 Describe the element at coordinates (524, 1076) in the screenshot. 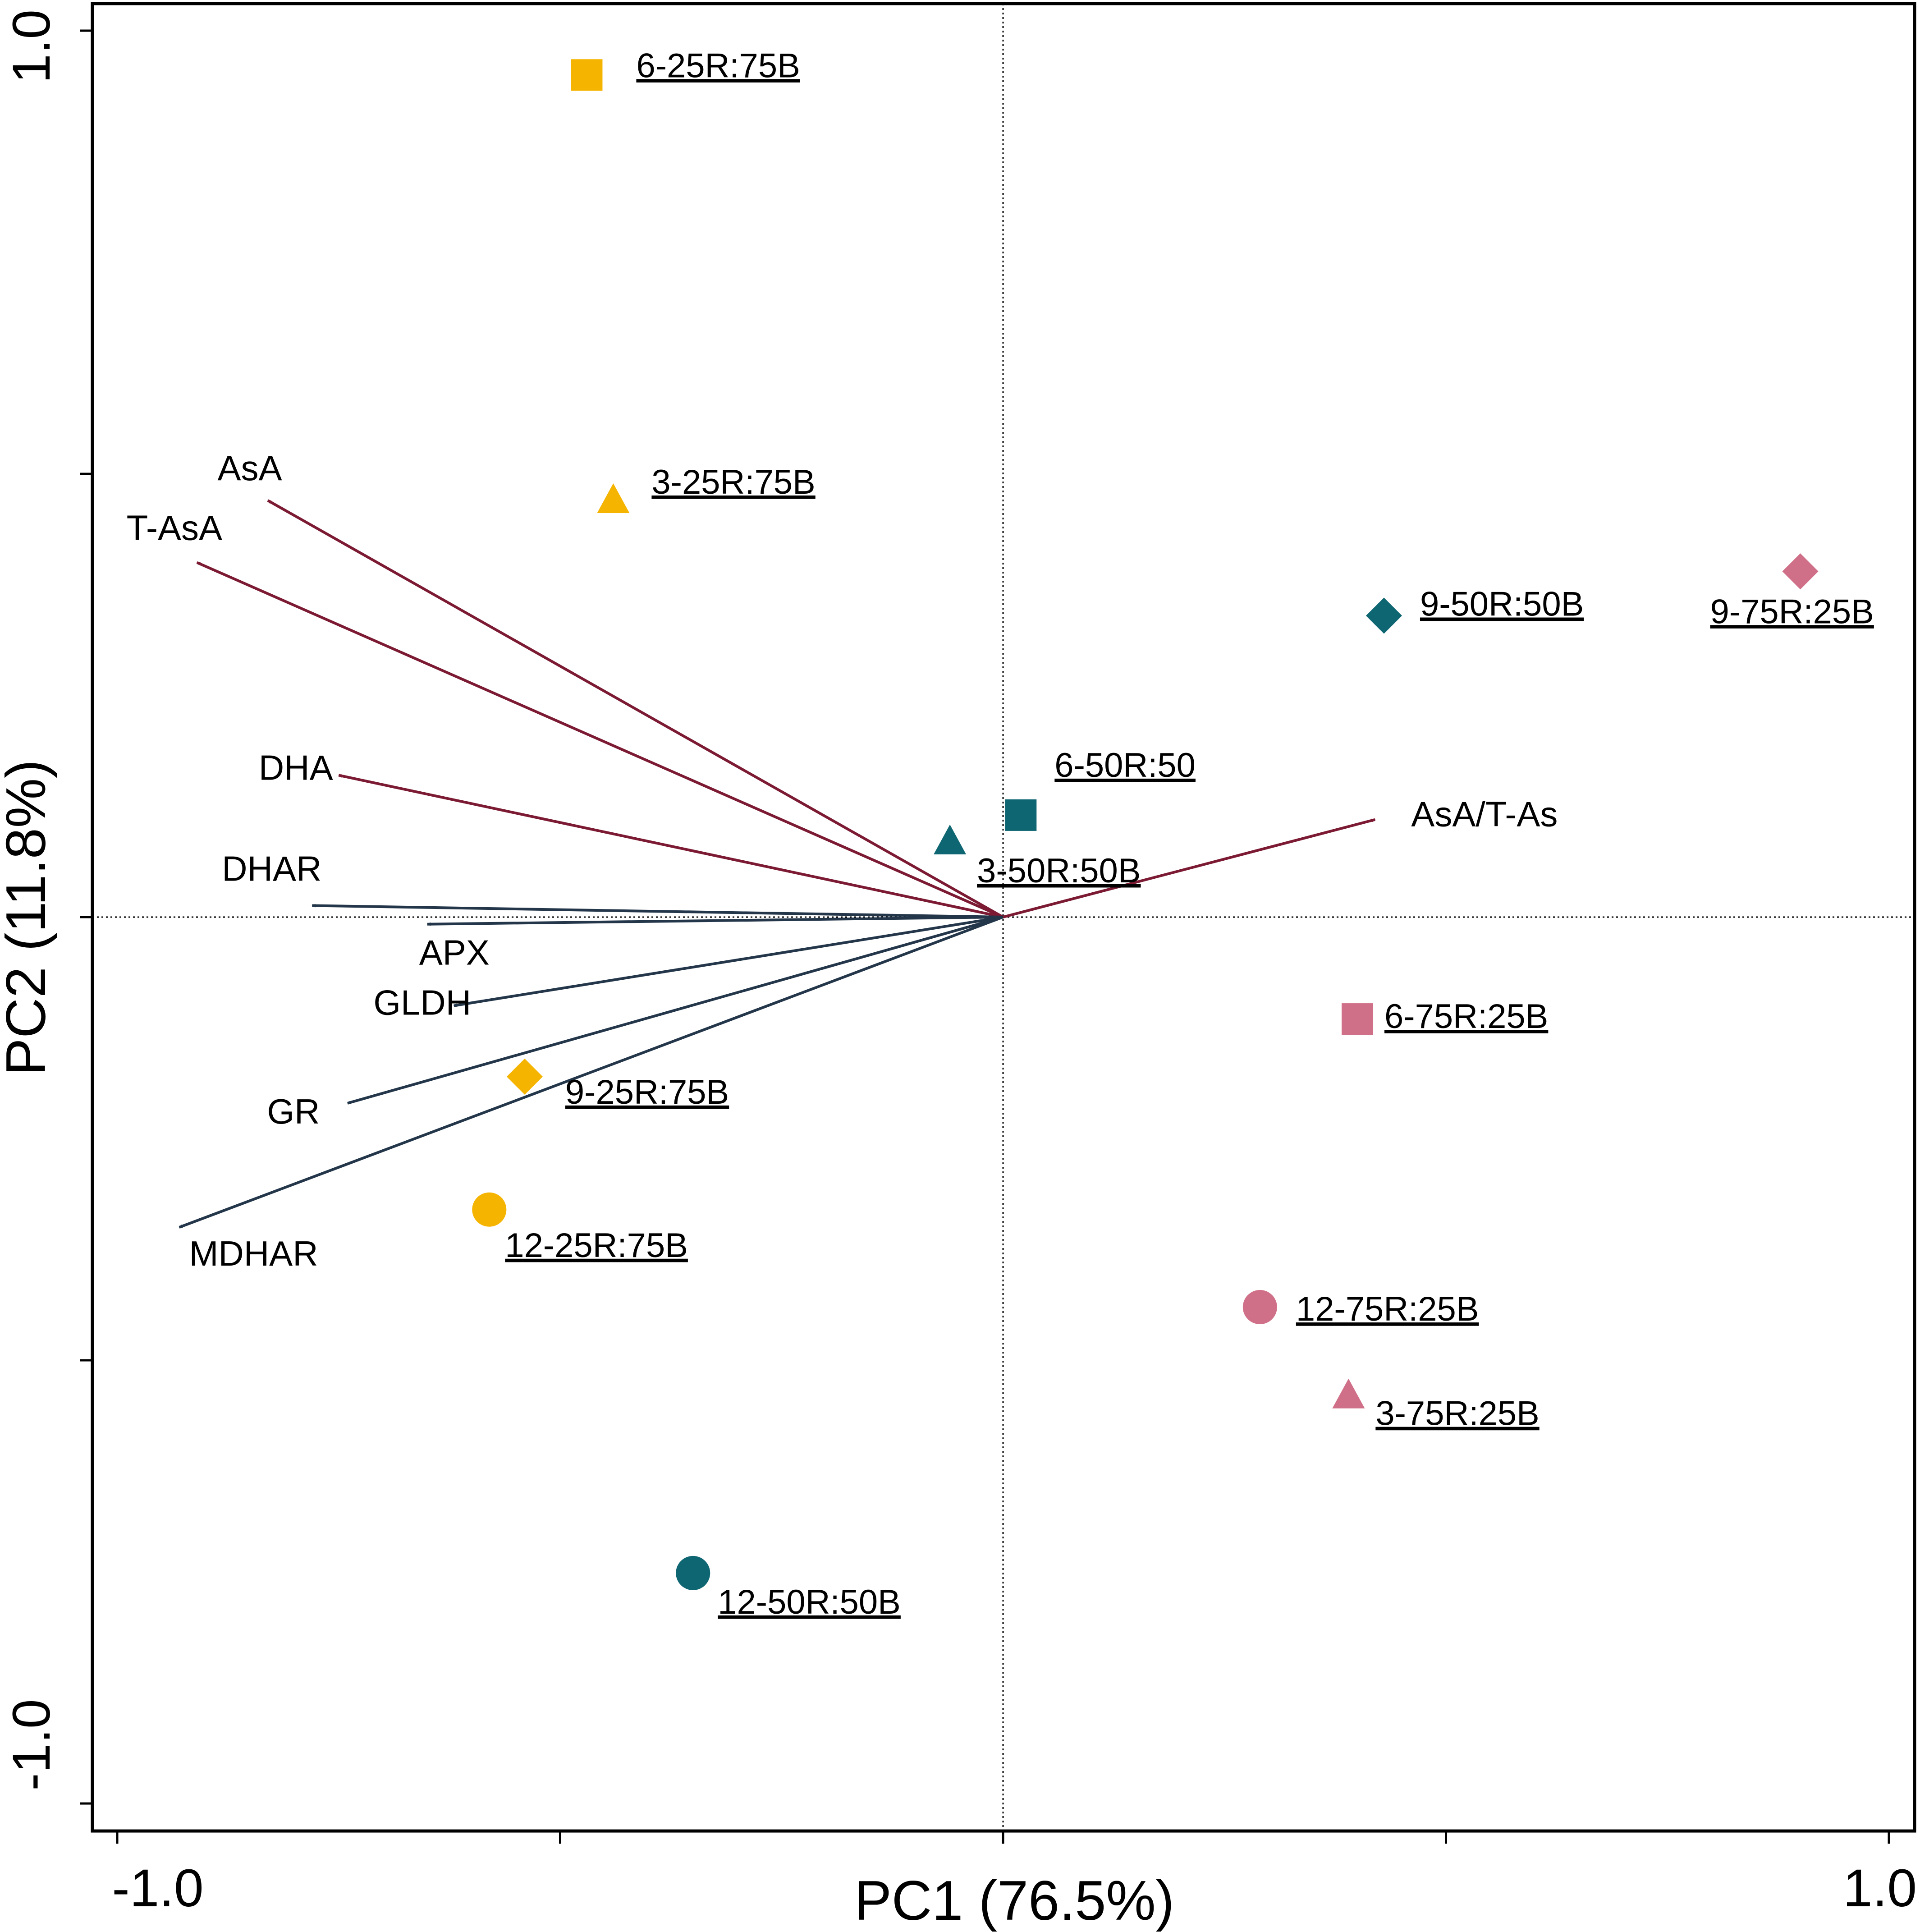

I see `point-9-25r-75b` at that location.